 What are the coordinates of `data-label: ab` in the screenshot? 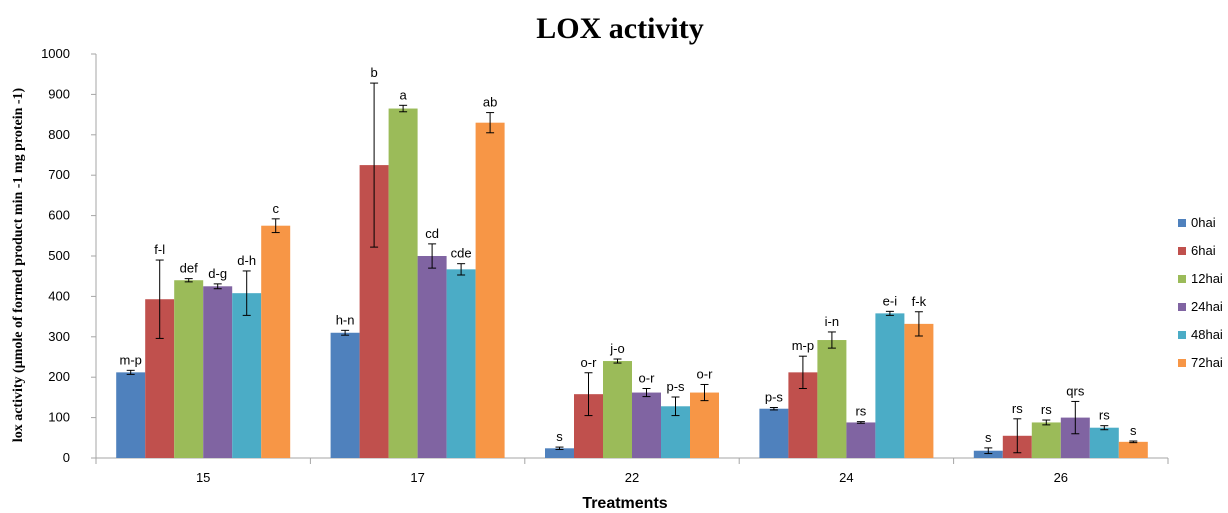 It's located at (490, 102).